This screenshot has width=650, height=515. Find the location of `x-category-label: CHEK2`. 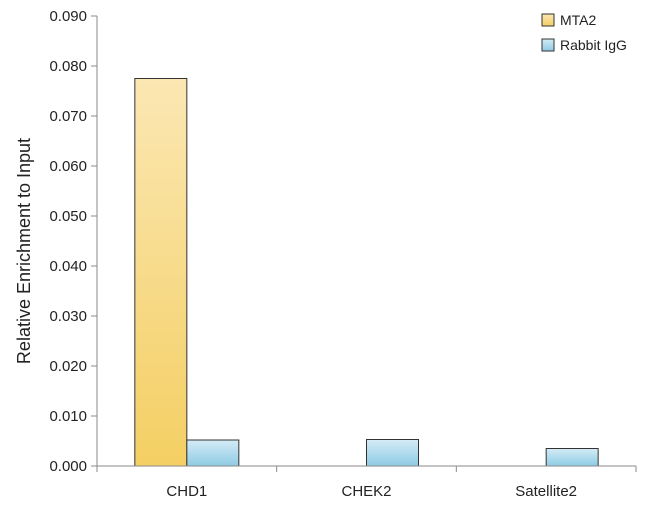

x-category-label: CHEK2 is located at coordinates (366, 491).